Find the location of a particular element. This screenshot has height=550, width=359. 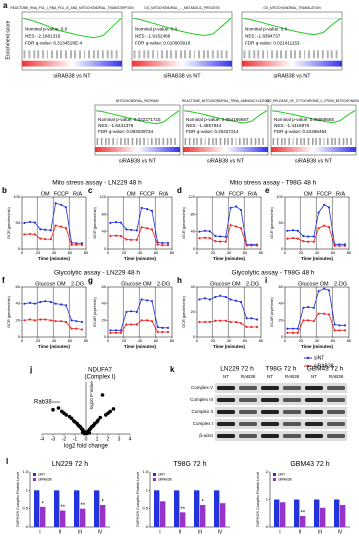

x-tick-label: IV is located at coordinates (340, 532).